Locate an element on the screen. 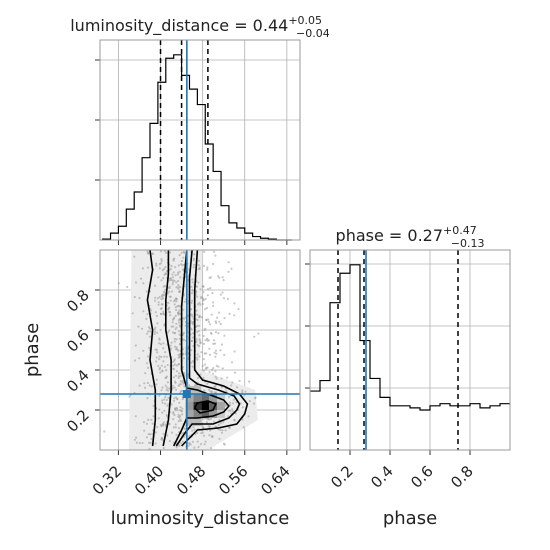 The width and height of the screenshot is (550, 550). x-tick-label-luminosity-distance: 0.32 is located at coordinates (107, 480).